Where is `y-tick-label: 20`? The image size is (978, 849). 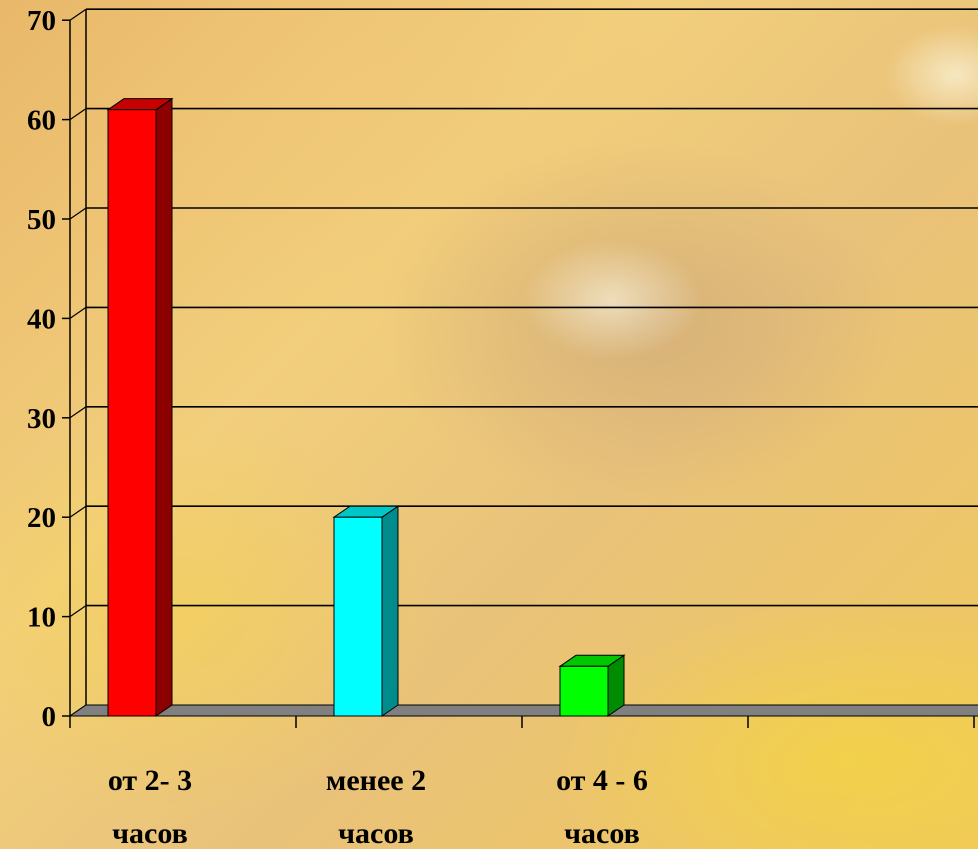
y-tick-label: 20 is located at coordinates (41, 518).